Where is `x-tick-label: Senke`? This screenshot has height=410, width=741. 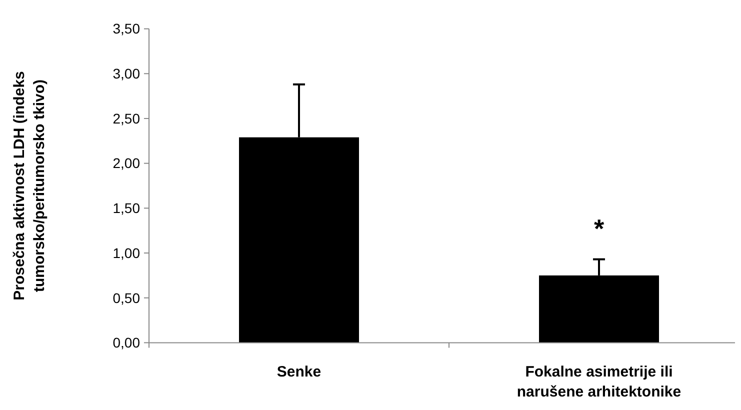
x-tick-label: Senke is located at coordinates (299, 372).